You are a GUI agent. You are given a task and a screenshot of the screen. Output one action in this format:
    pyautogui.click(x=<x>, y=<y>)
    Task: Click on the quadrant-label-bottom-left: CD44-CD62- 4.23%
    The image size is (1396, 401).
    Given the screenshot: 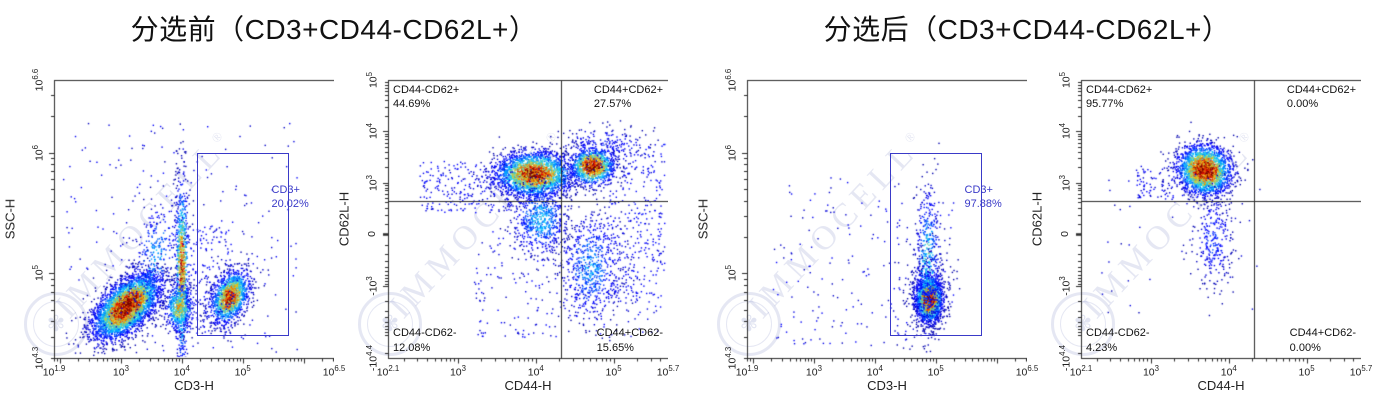 What is the action you would take?
    pyautogui.click(x=1118, y=340)
    